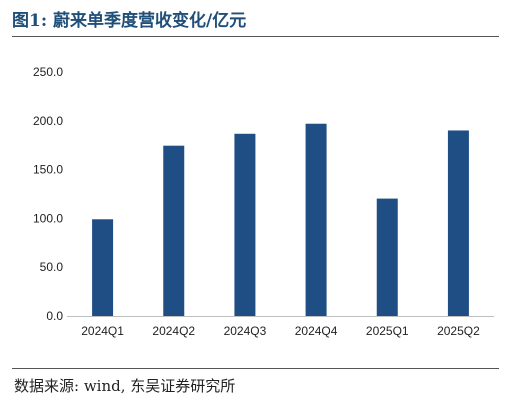 The image size is (509, 402). I want to click on y-tick-label: 250.0, so click(48, 72).